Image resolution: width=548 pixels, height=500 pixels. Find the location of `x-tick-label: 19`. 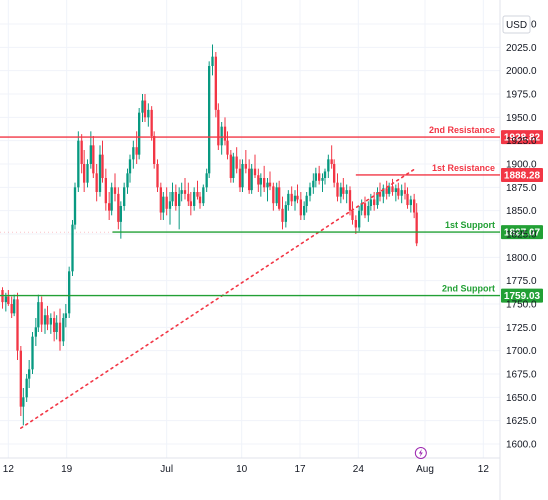

x-tick-label: 19 is located at coordinates (67, 469).